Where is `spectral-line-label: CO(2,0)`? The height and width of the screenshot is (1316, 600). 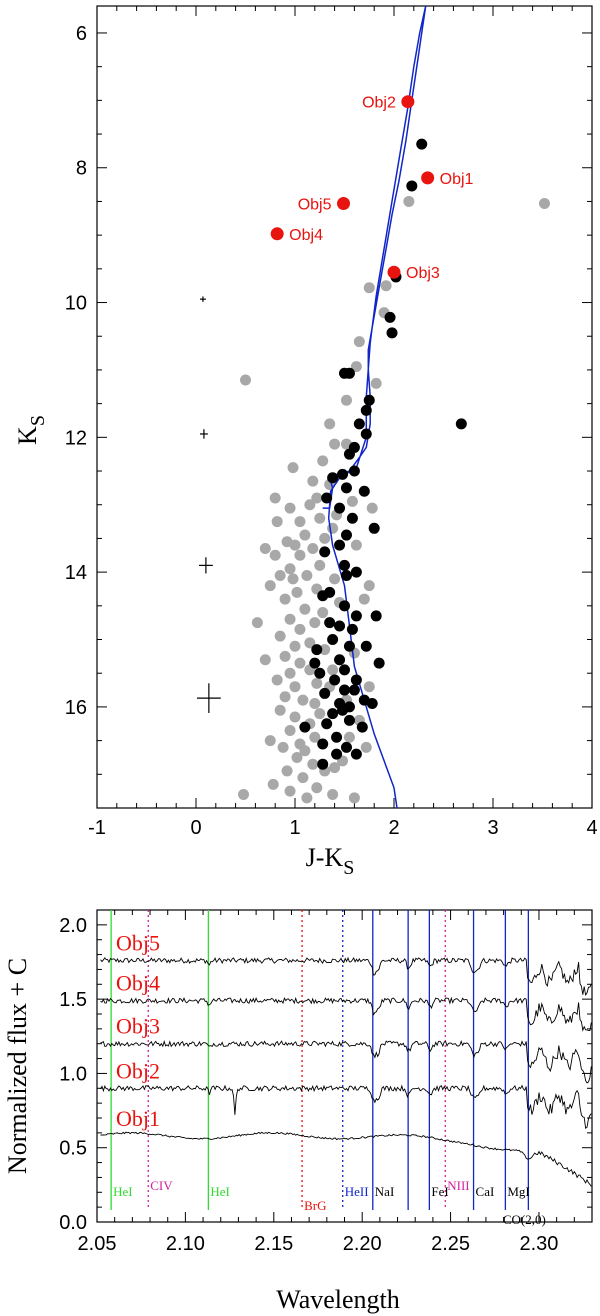
spectral-line-label: CO(2,0) is located at coordinates (524, 1219).